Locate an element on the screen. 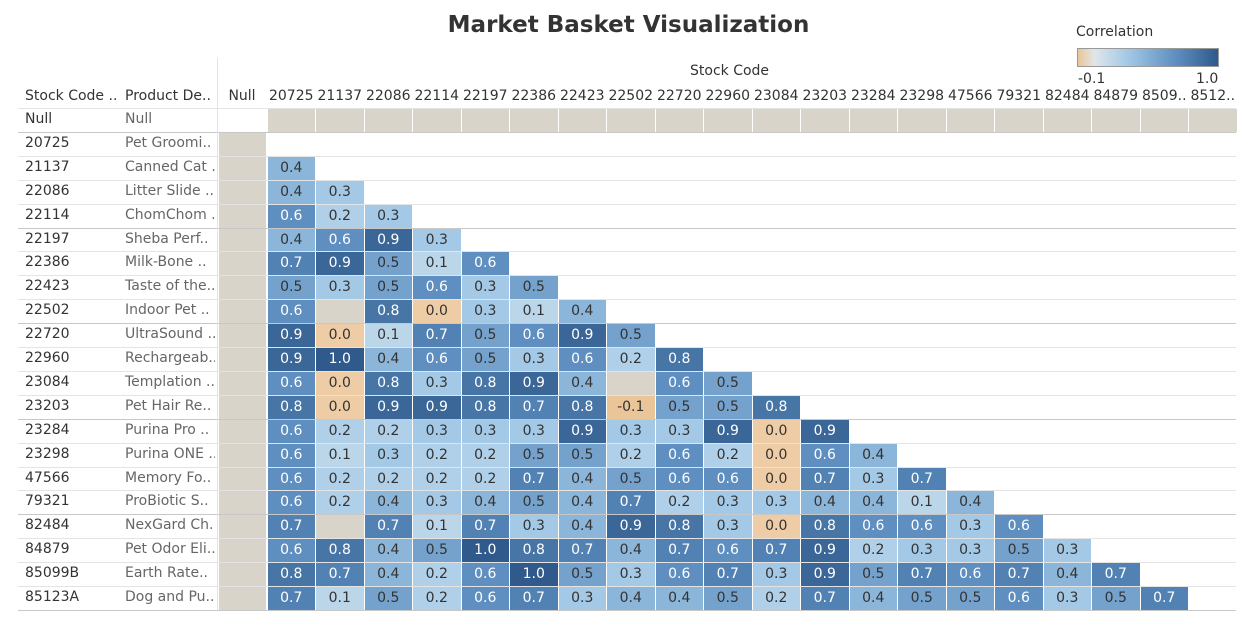  column-header-9: 22720 is located at coordinates (679, 96).